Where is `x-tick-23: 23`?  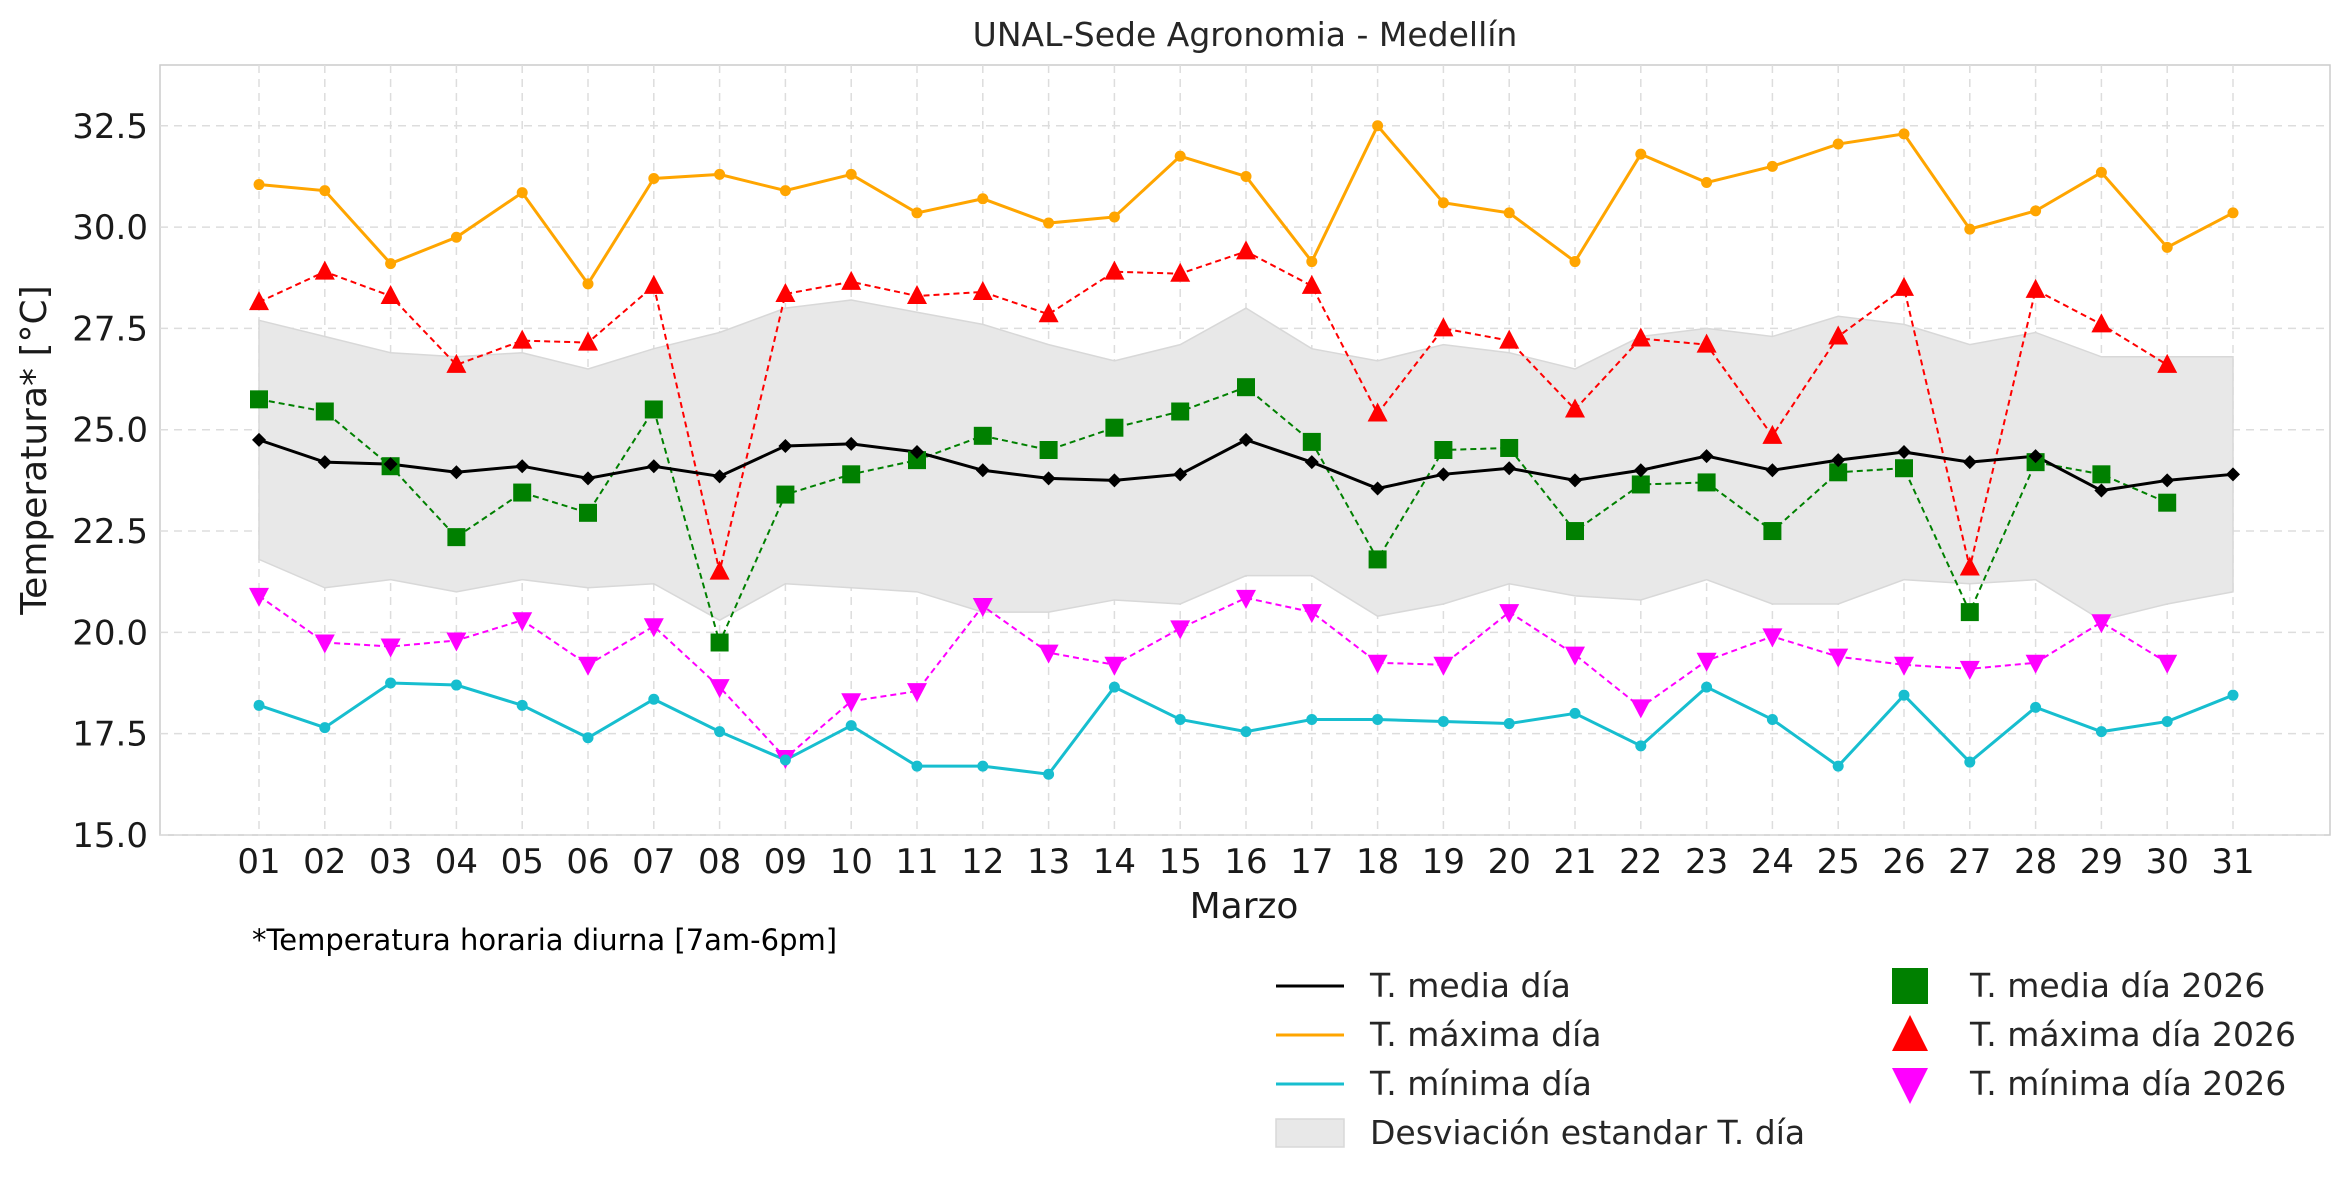 x-tick-23: 23 is located at coordinates (1706, 862).